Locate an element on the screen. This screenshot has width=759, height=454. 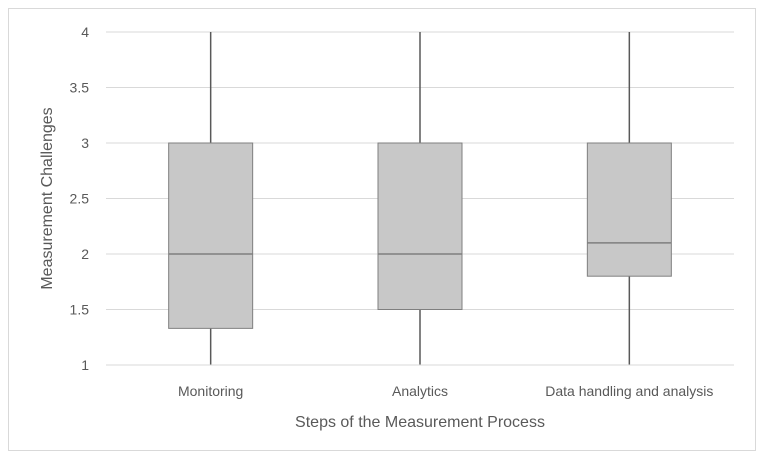
x-axis-title: Steps of the Measurement Process is located at coordinates (420, 422).